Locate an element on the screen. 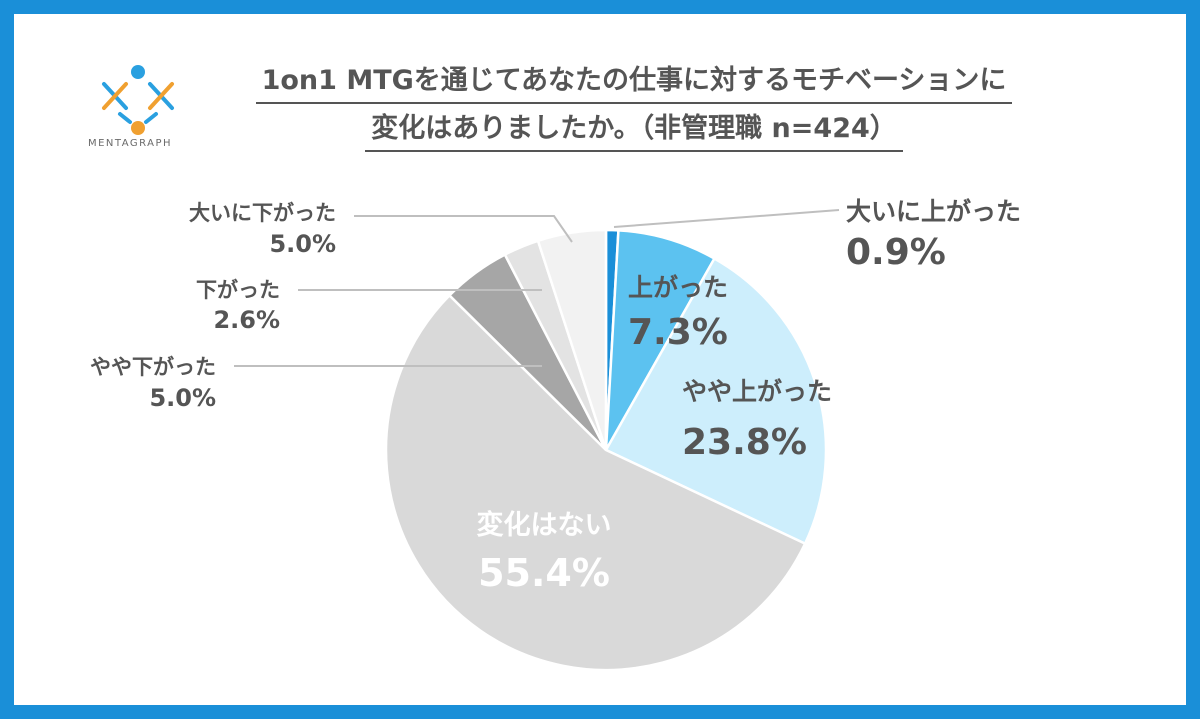 This screenshot has width=1200, height=719. slice-label-5: 下がった is located at coordinates (238, 290).